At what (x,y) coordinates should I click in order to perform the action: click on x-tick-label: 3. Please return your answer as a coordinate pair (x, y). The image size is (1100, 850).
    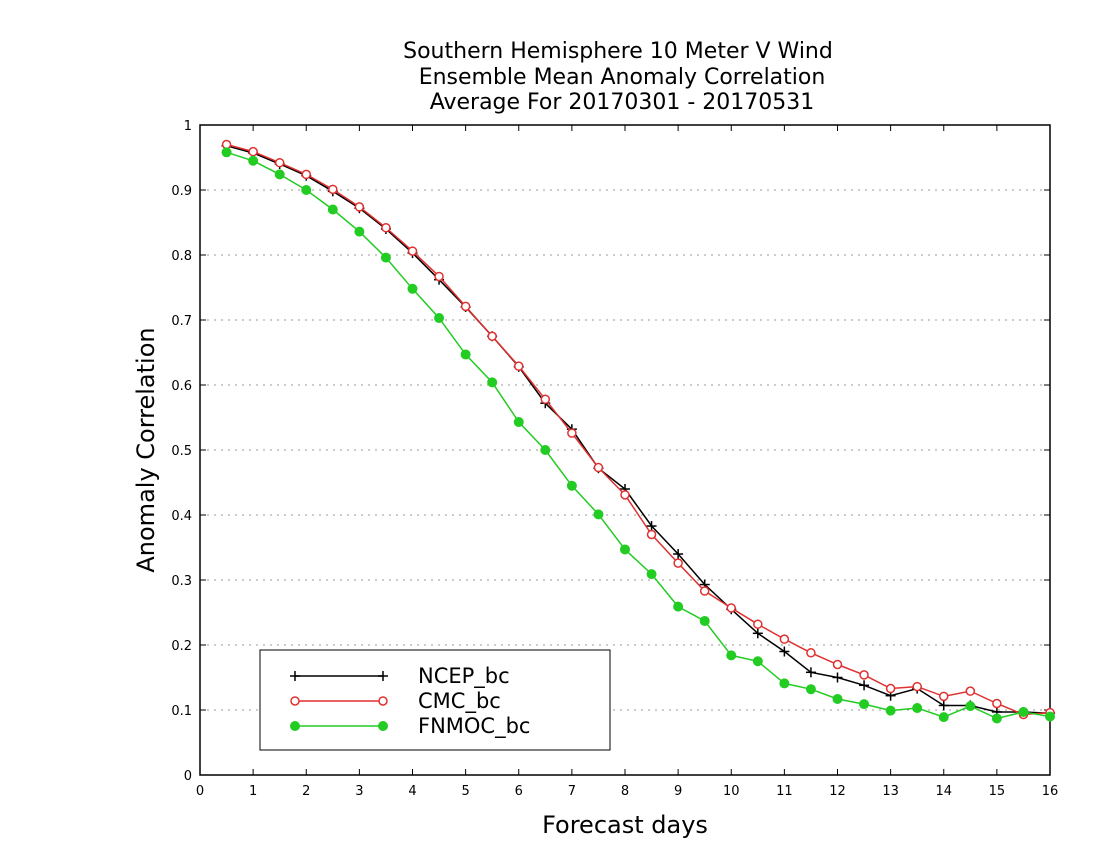
    Looking at the image, I should click on (359, 791).